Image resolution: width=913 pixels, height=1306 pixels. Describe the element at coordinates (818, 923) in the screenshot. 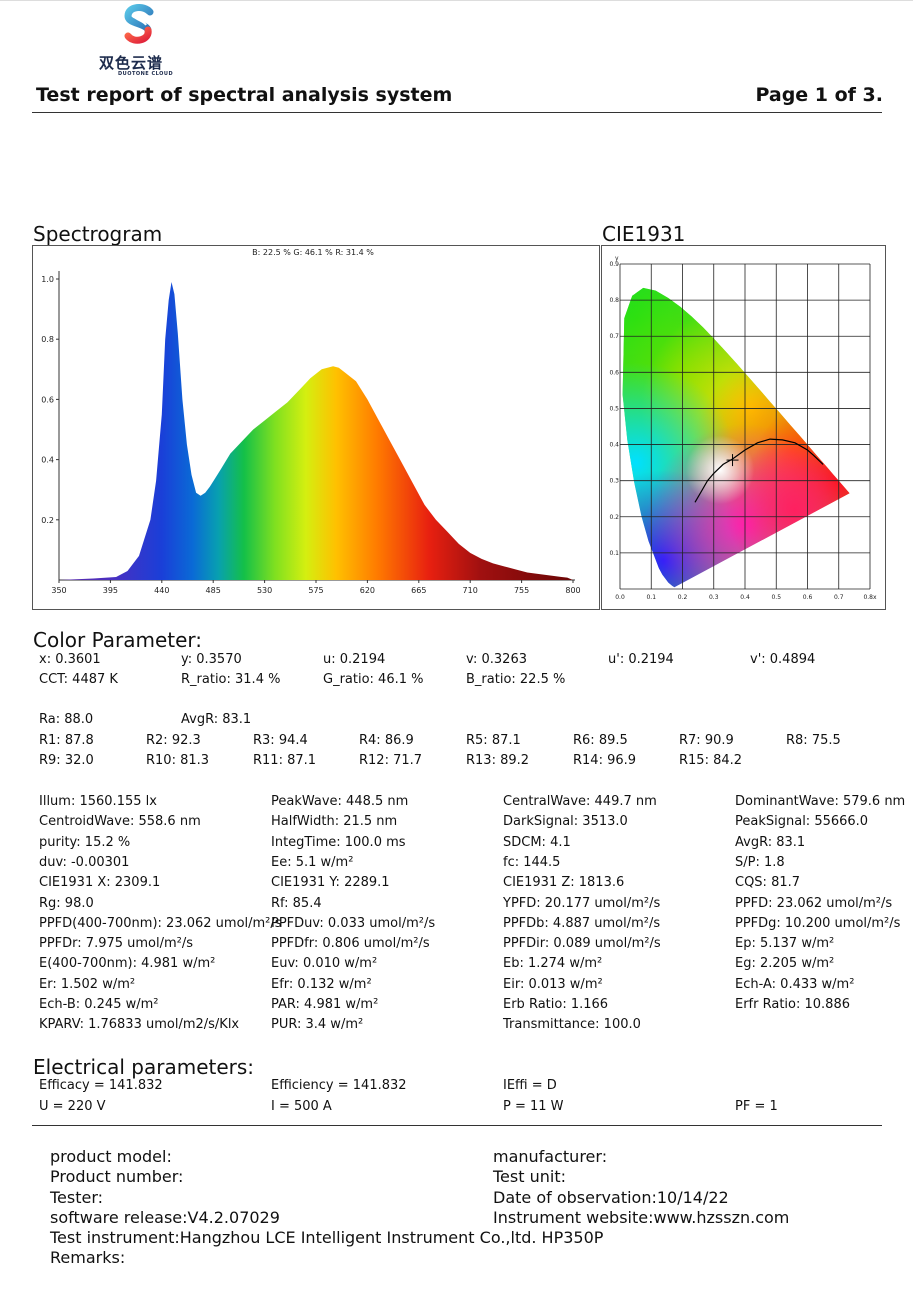

I see `param-ppfdg: PPFDg: 10.200 umol/m²/s` at that location.